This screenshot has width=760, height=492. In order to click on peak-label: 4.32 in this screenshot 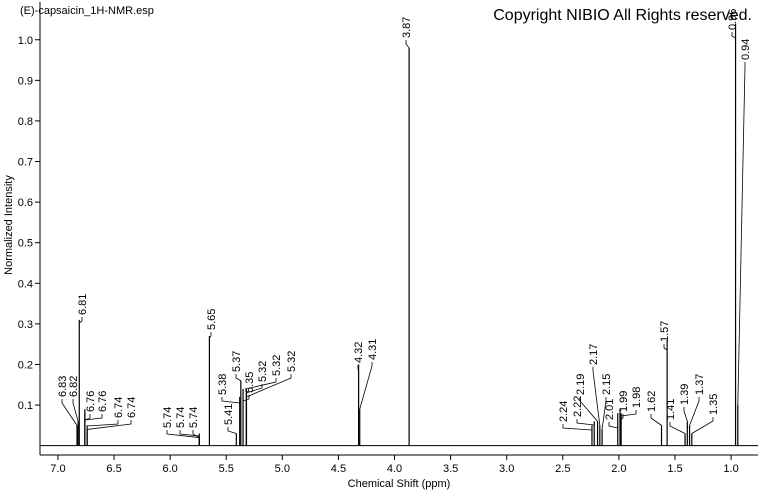, I will do `click(359, 352)`.